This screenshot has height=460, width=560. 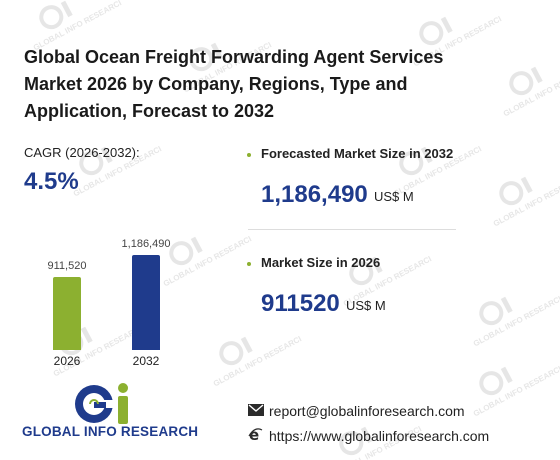 What do you see at coordinates (321, 262) in the screenshot?
I see `current-label: Market Size in 2026` at bounding box center [321, 262].